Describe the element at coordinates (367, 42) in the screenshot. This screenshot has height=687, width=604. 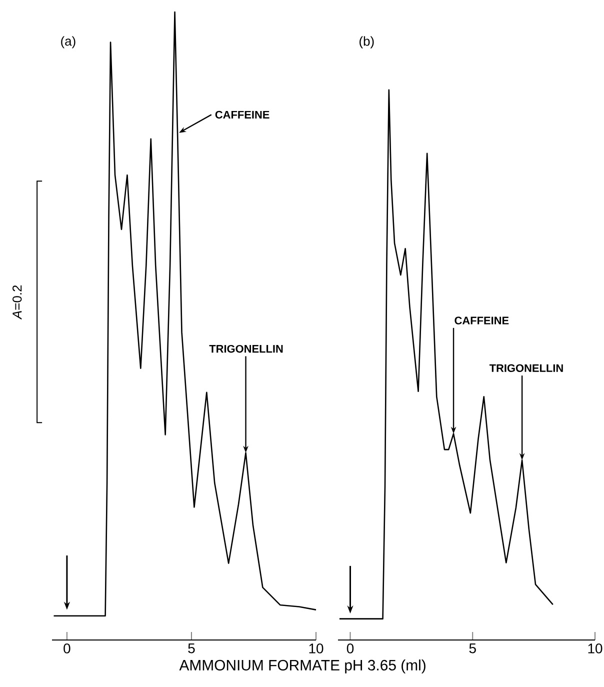
I see `chart-title: (b)` at that location.